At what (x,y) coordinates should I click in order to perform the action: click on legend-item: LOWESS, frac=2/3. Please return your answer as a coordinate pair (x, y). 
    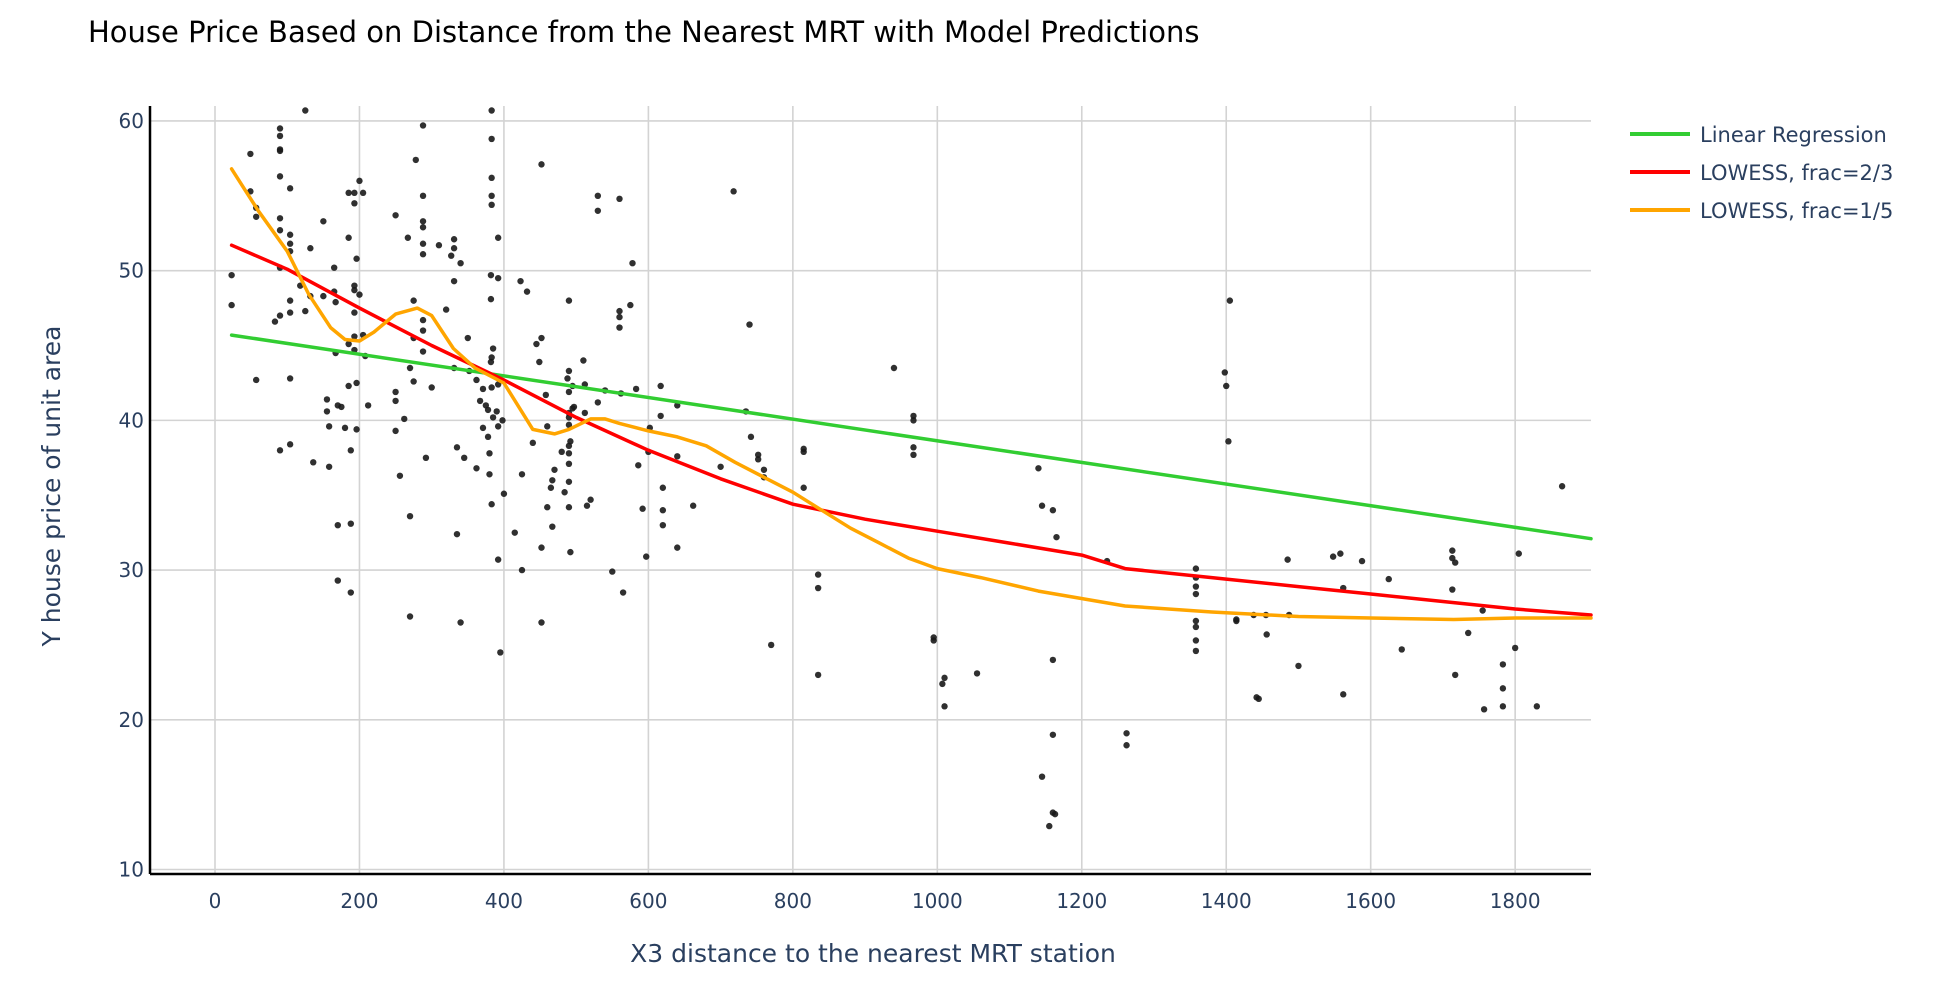
    Looking at the image, I should click on (1761, 173).